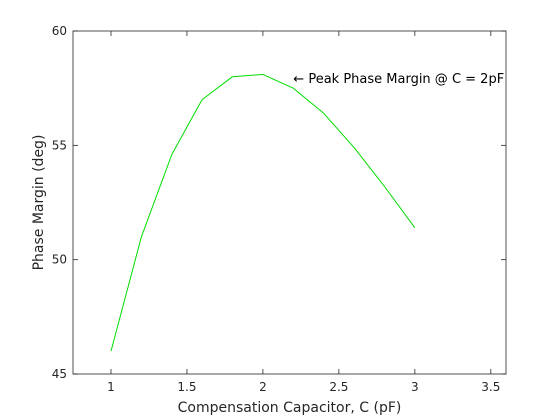  What do you see at coordinates (59, 260) in the screenshot?
I see `y-tick-label: 50` at bounding box center [59, 260].